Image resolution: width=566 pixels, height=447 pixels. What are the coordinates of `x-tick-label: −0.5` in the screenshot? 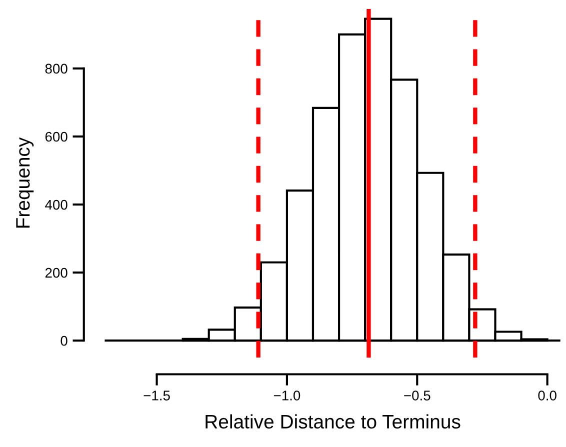 It's located at (417, 395).